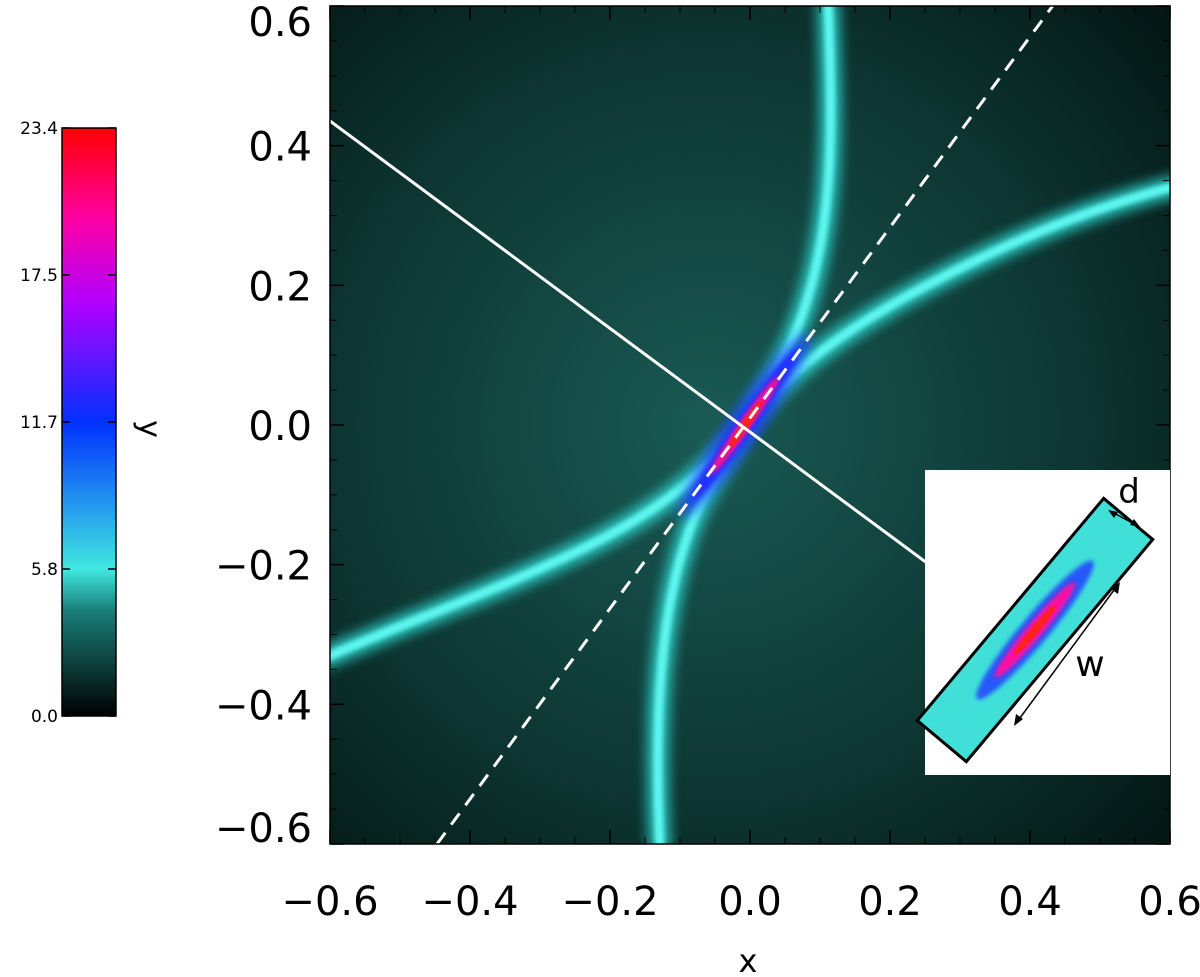 Image resolution: width=1200 pixels, height=977 pixels. I want to click on colorbar-tick-label: 0.0, so click(44, 717).